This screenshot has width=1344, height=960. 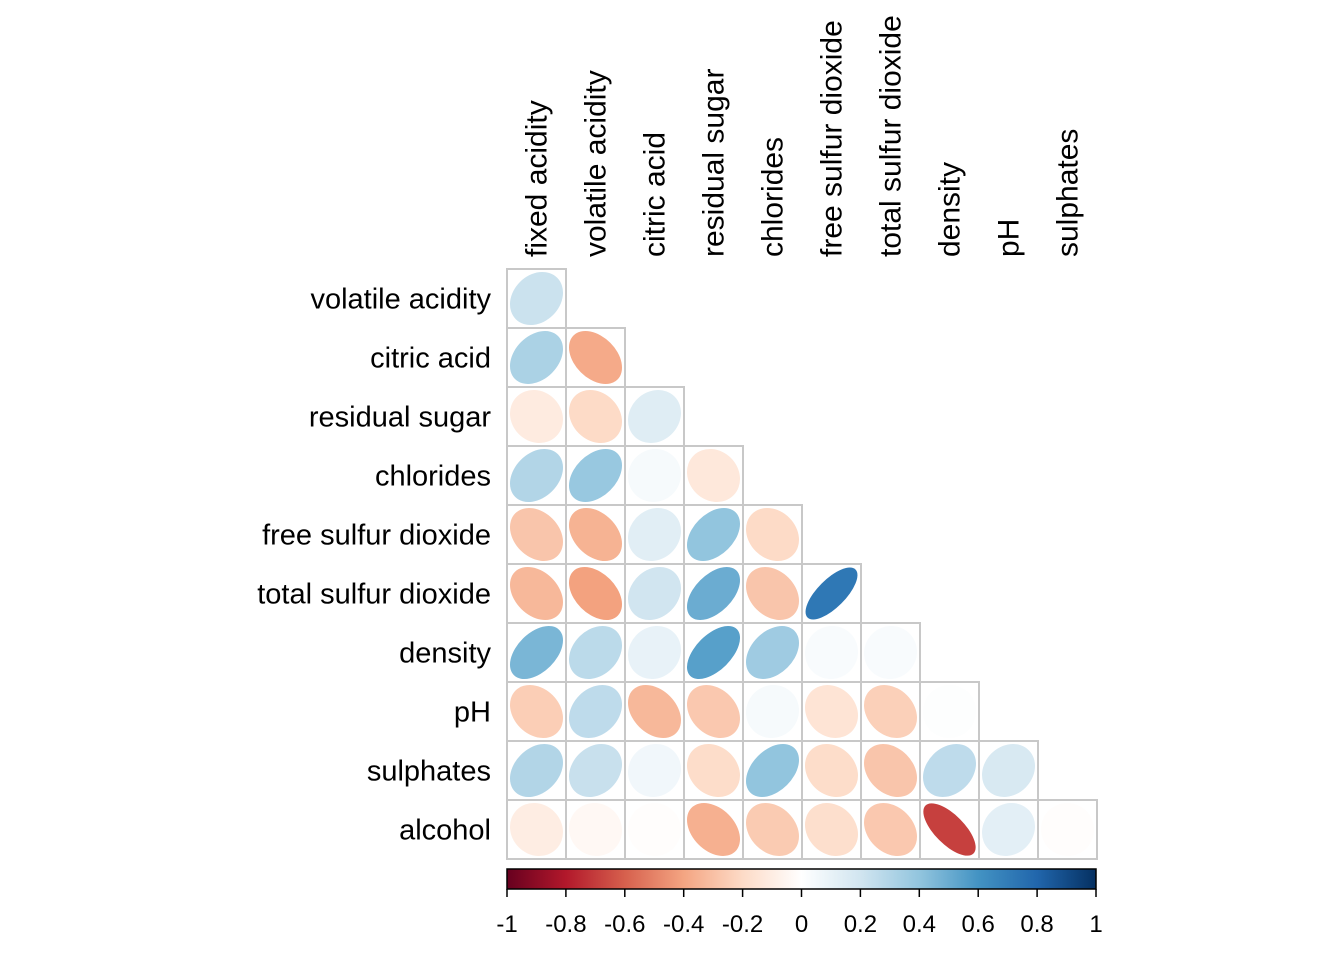 I want to click on row-label-chlorides: chlorides, so click(x=433, y=477).